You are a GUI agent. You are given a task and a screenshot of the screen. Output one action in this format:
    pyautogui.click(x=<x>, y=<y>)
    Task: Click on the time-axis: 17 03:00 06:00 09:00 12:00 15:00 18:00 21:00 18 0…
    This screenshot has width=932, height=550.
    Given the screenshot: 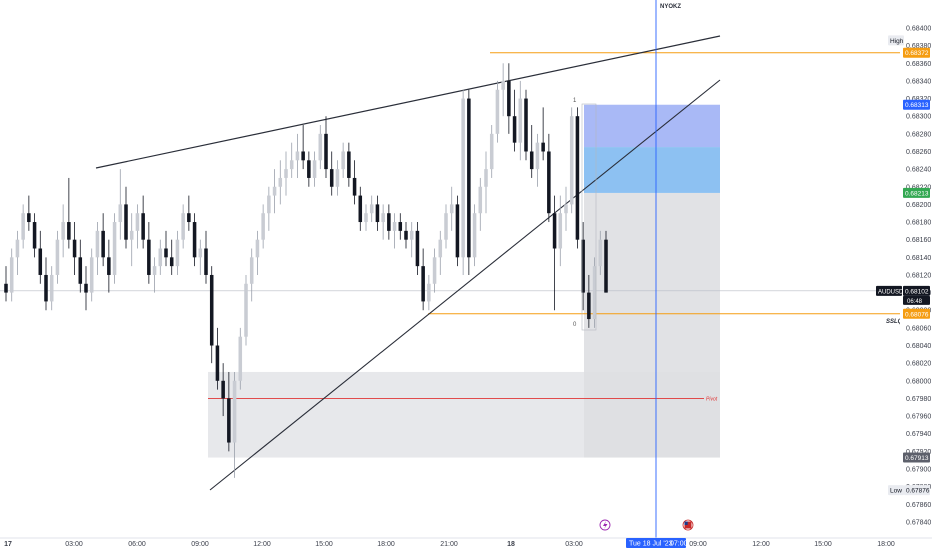 What is the action you would take?
    pyautogui.click(x=466, y=542)
    